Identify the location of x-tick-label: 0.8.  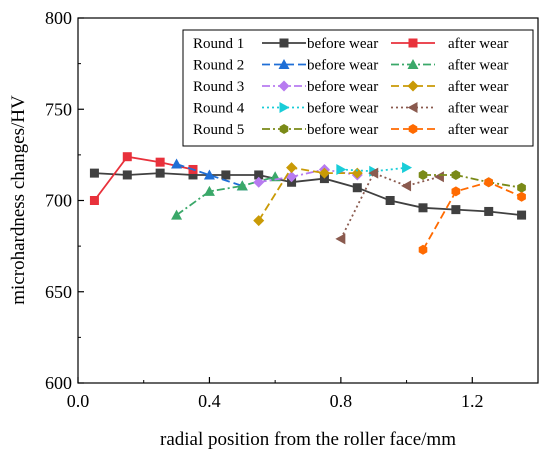
(341, 401).